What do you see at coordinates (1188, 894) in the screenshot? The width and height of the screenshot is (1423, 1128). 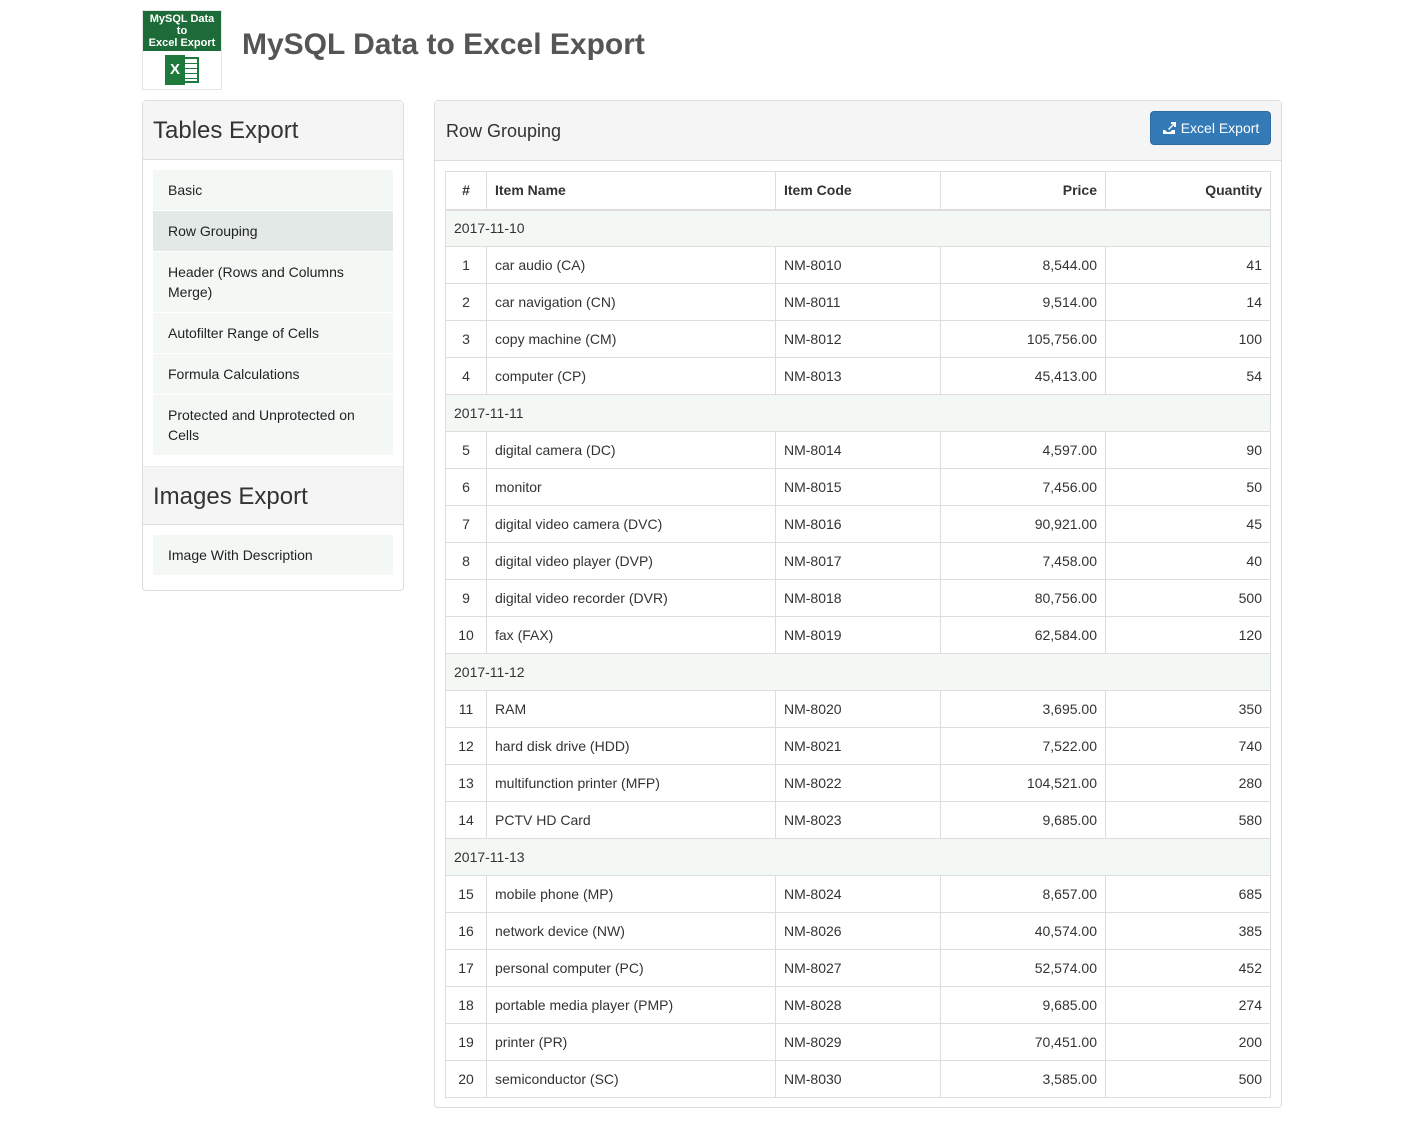 I see `cell-quantity: 685` at bounding box center [1188, 894].